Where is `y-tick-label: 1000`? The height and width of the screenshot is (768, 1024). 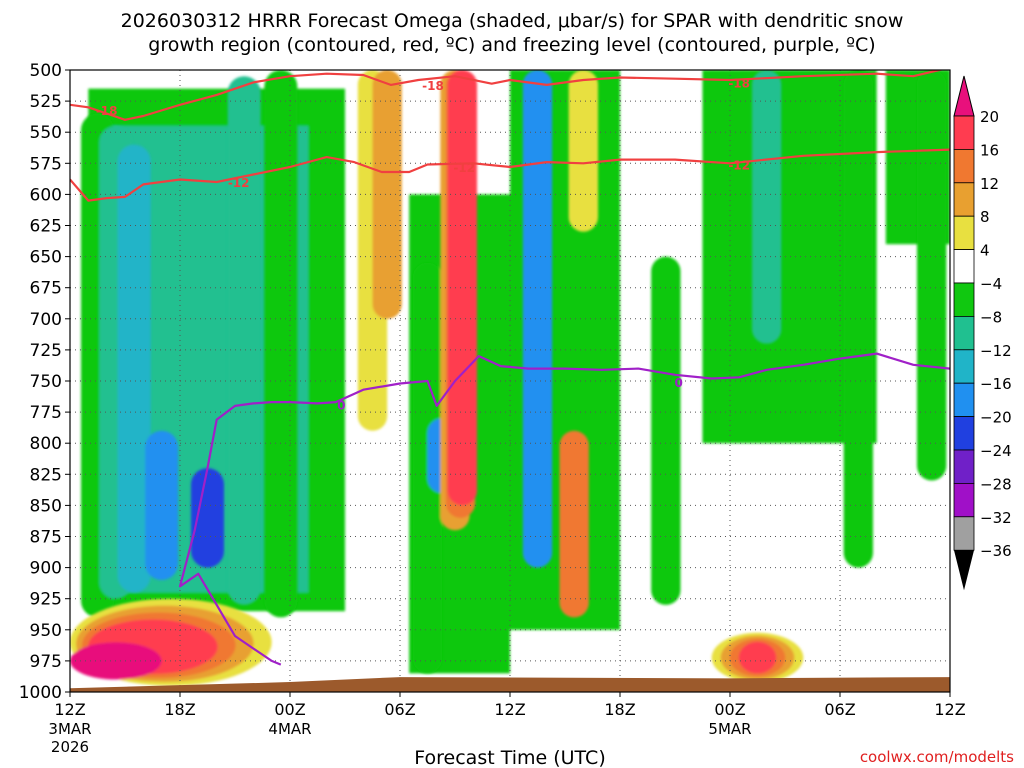
y-tick-label: 1000 is located at coordinates (40, 693).